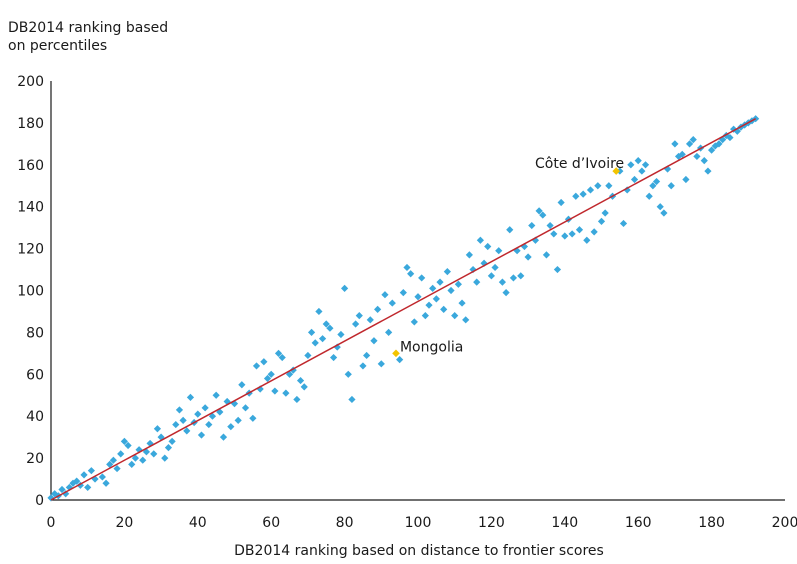 This screenshot has height=564, width=797. Describe the element at coordinates (345, 523) in the screenshot. I see `x-tick-label: 80` at that location.